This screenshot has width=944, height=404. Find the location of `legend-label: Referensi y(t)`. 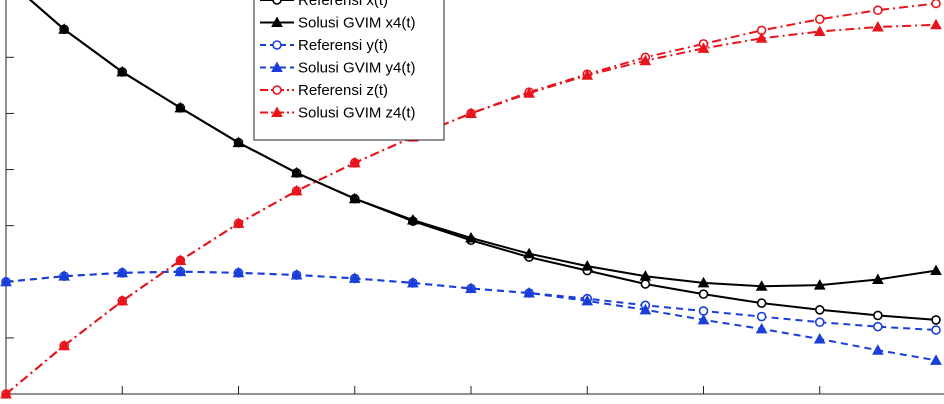

legend-label: Referensi y(t) is located at coordinates (343, 45).